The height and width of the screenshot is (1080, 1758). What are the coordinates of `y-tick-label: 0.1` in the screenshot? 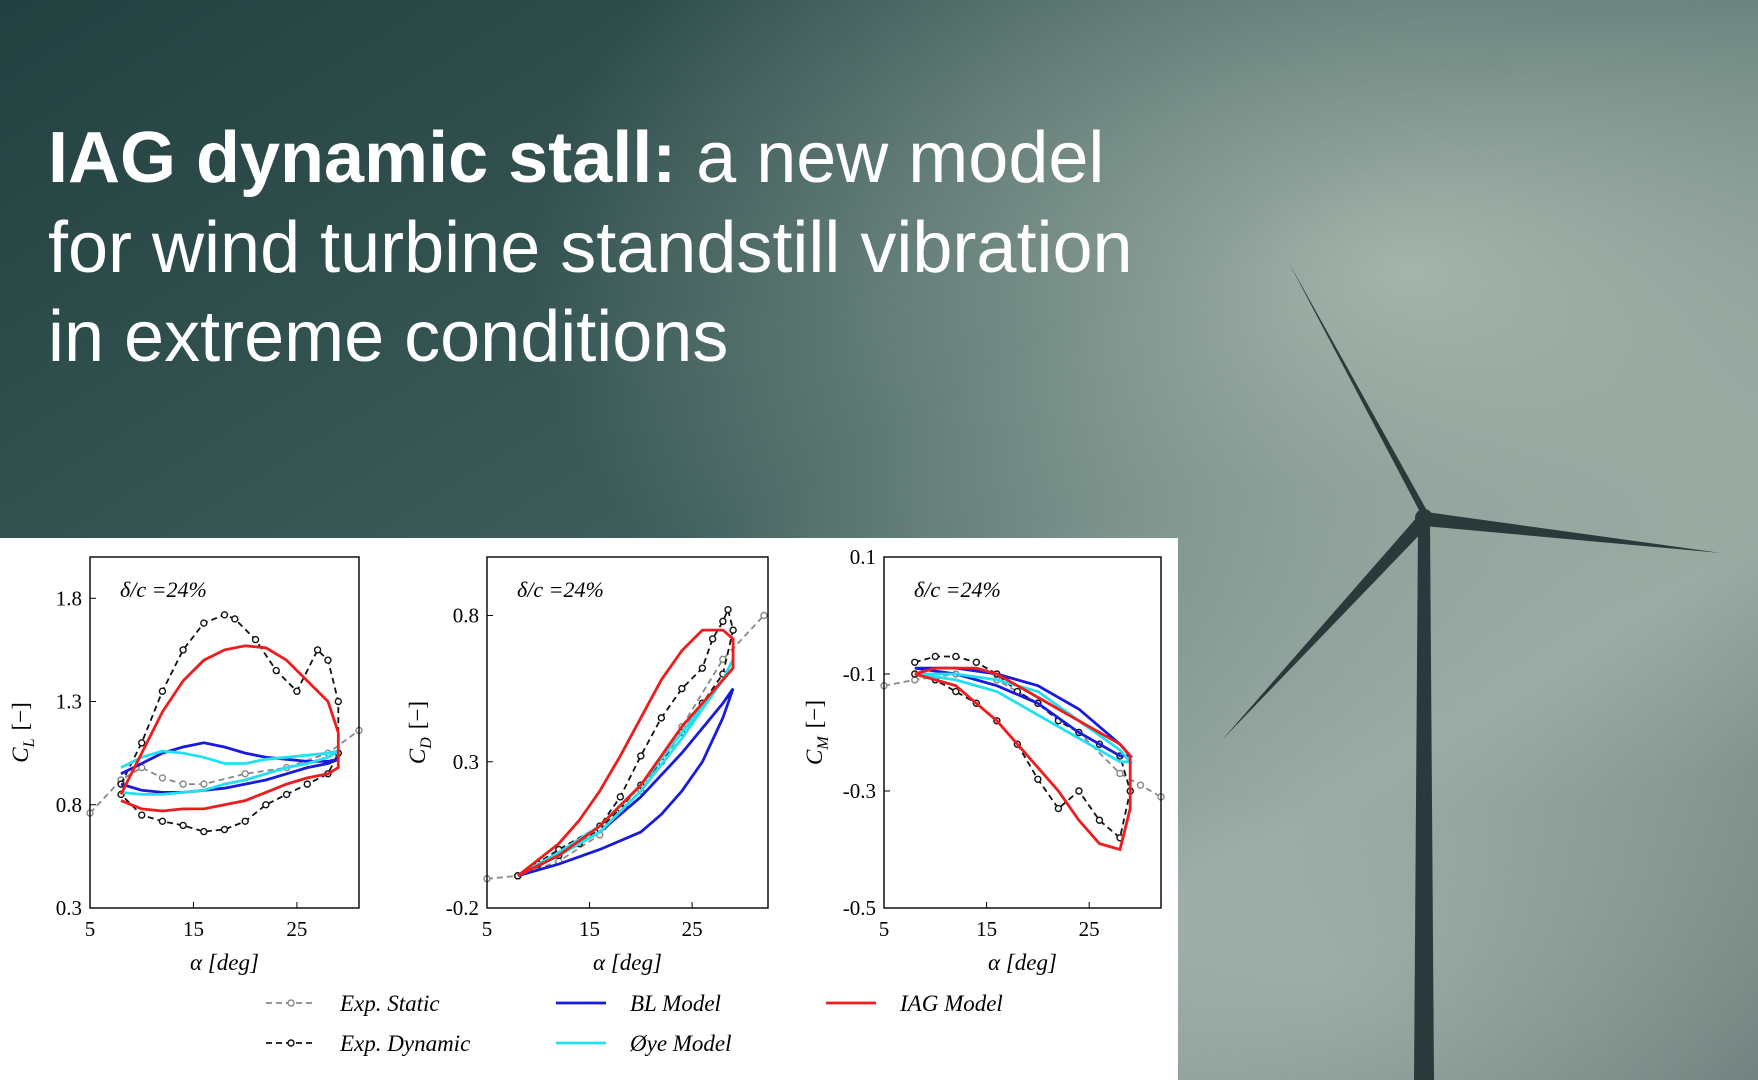 It's located at (863, 557).